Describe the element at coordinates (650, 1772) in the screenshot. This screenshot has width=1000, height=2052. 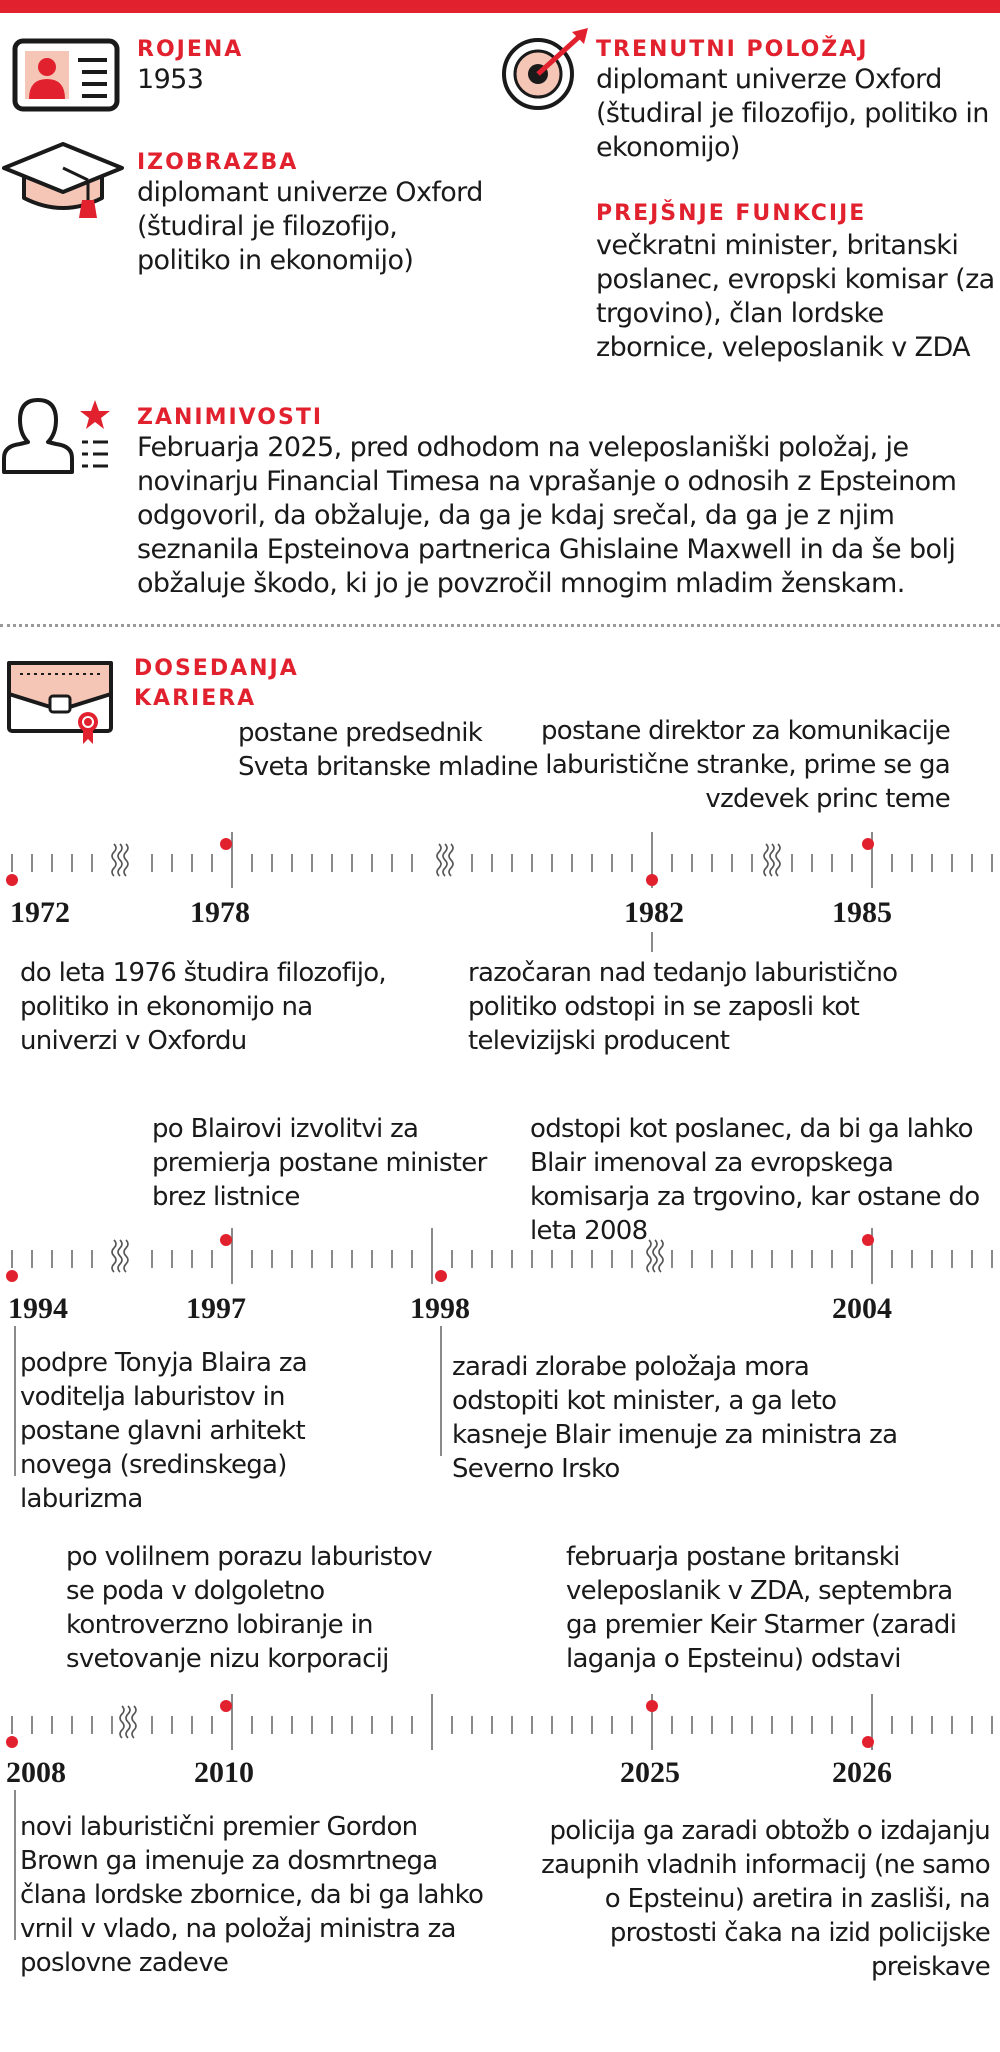
I see `year-2025: 2025` at that location.